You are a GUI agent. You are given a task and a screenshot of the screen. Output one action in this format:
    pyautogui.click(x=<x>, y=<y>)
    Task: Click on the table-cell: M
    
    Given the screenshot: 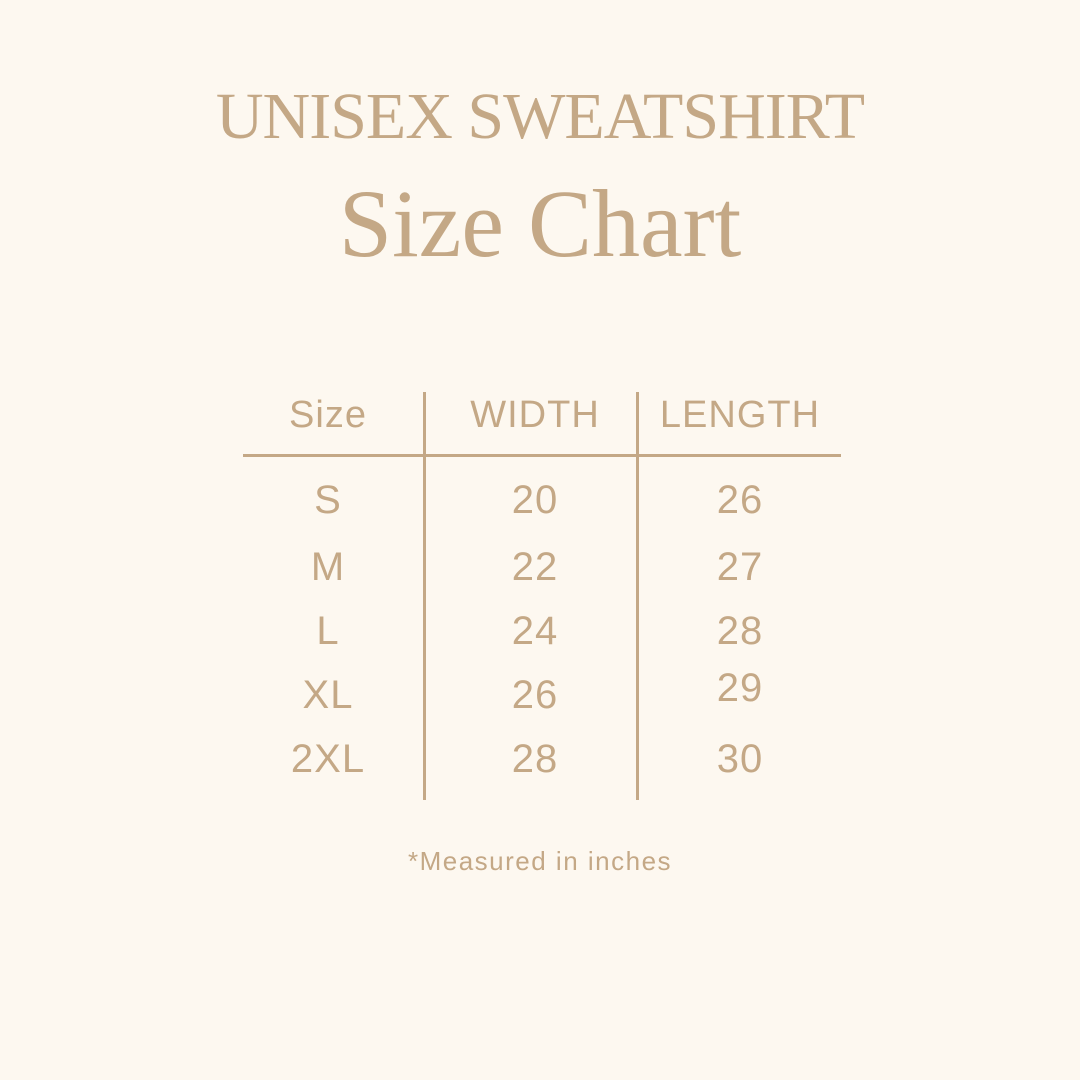 What is the action you would take?
    pyautogui.click(x=328, y=567)
    